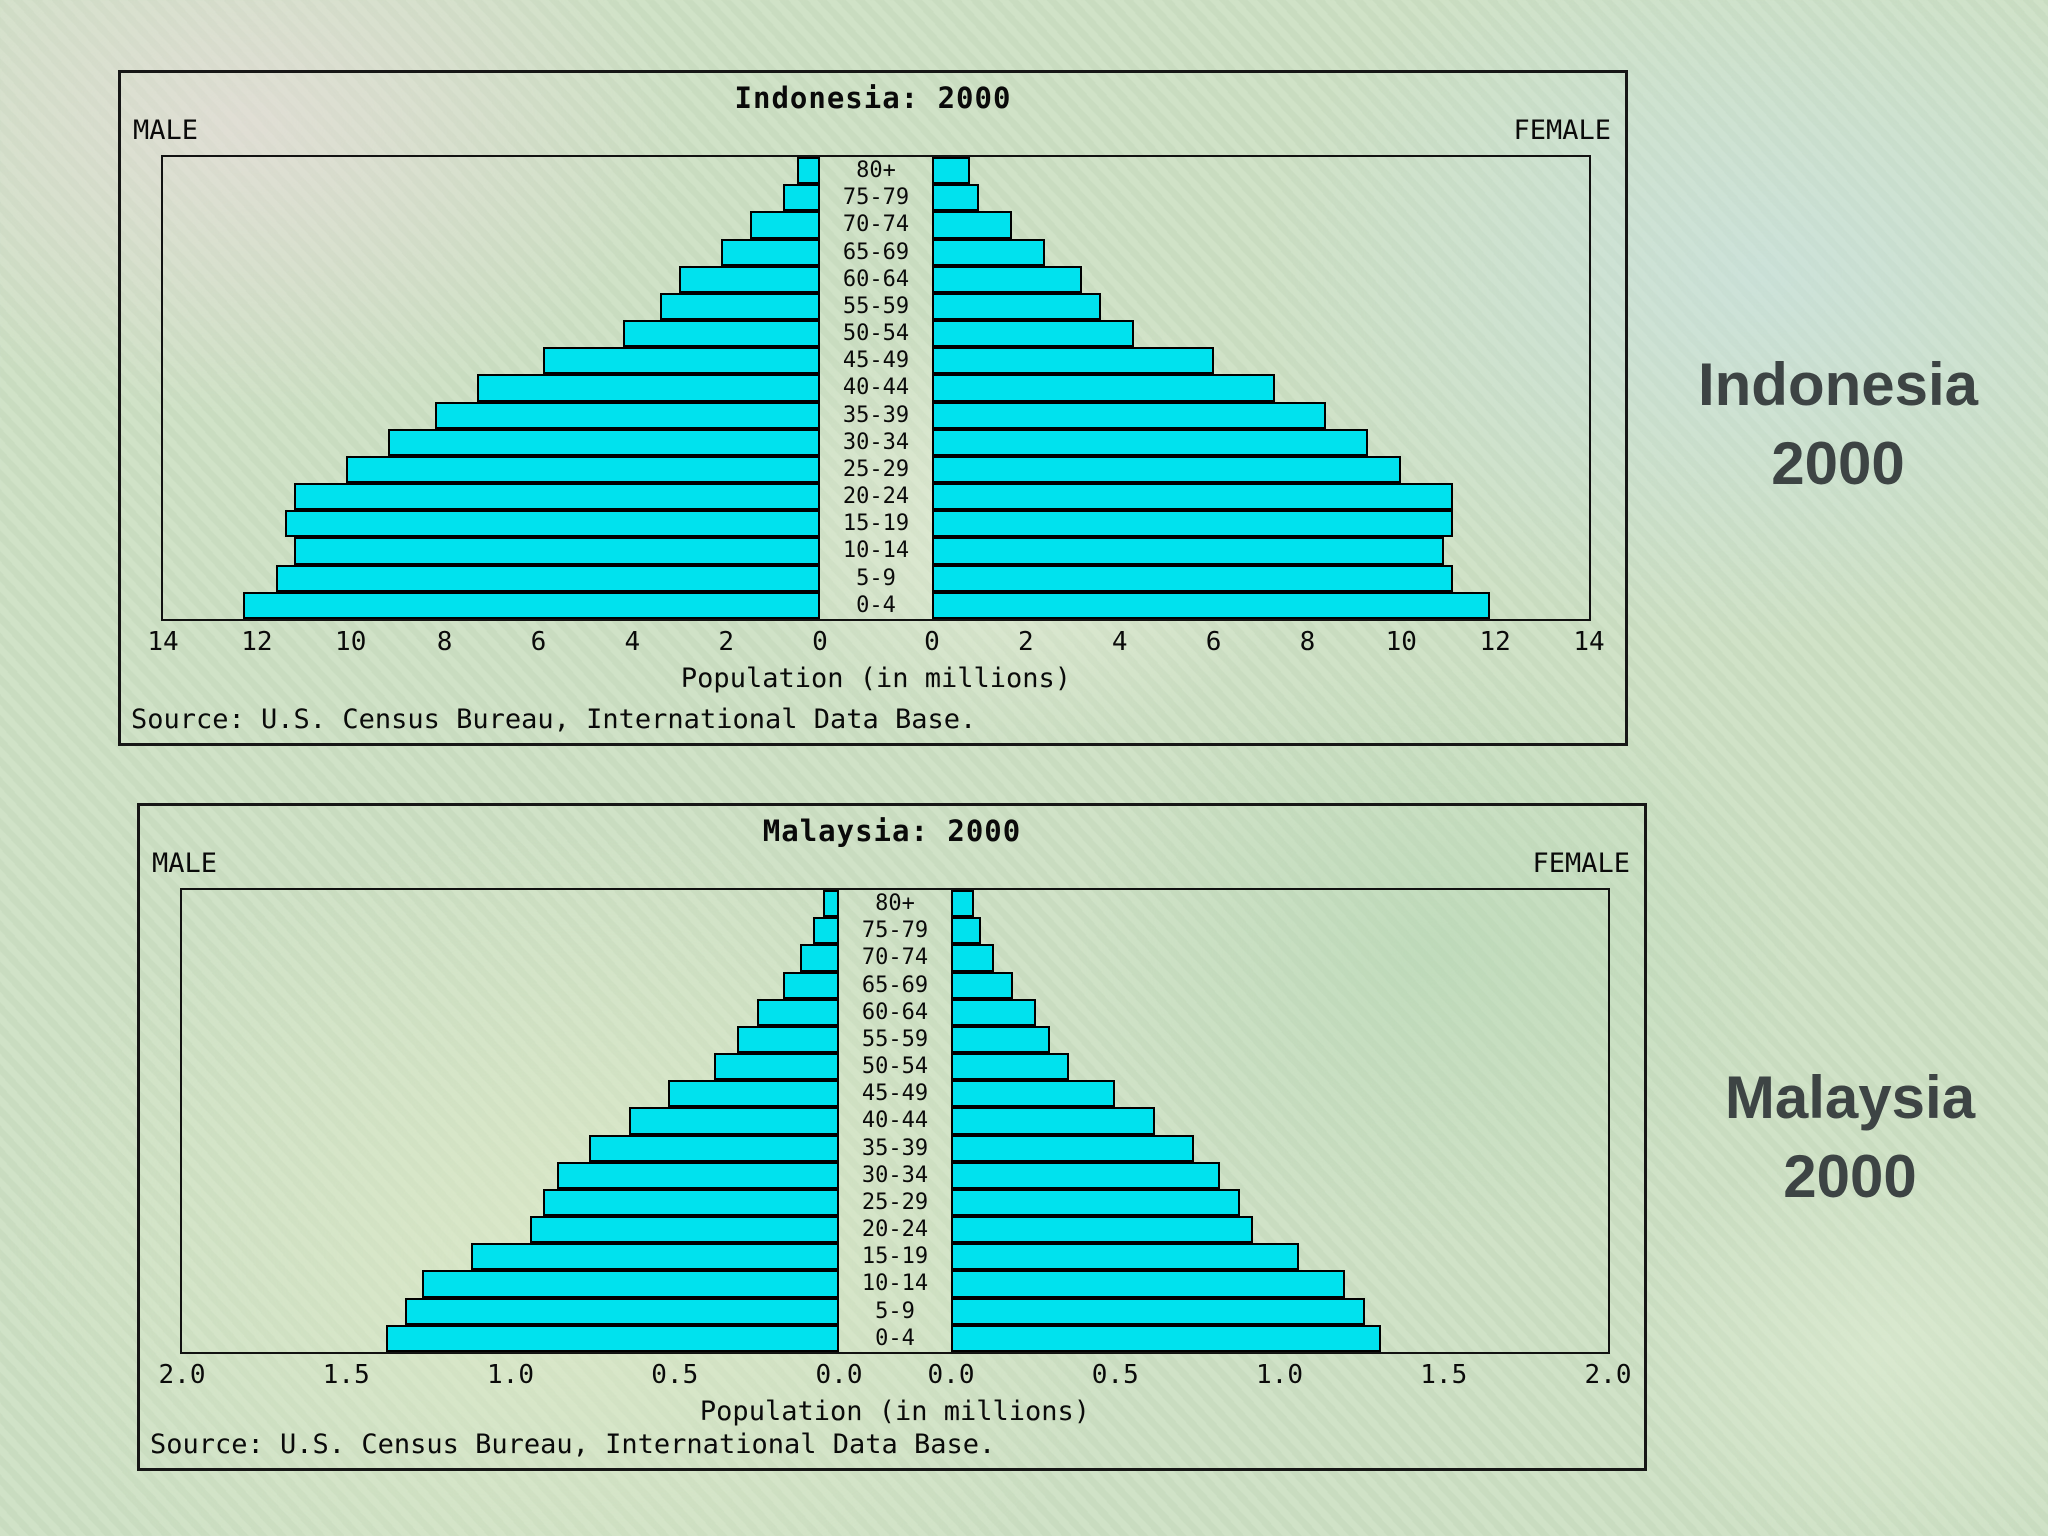 This screenshot has height=1536, width=2048. I want to click on age-group-label: 0-4, so click(876, 605).